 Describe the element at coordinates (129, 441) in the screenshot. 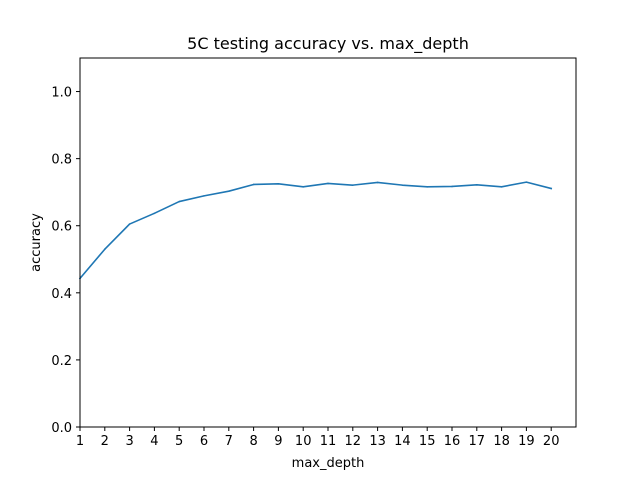

I see `x-tick-label: 3` at that location.